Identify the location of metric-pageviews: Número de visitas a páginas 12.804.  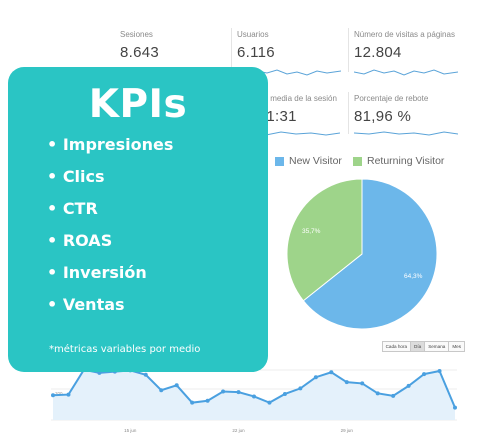
(410, 54).